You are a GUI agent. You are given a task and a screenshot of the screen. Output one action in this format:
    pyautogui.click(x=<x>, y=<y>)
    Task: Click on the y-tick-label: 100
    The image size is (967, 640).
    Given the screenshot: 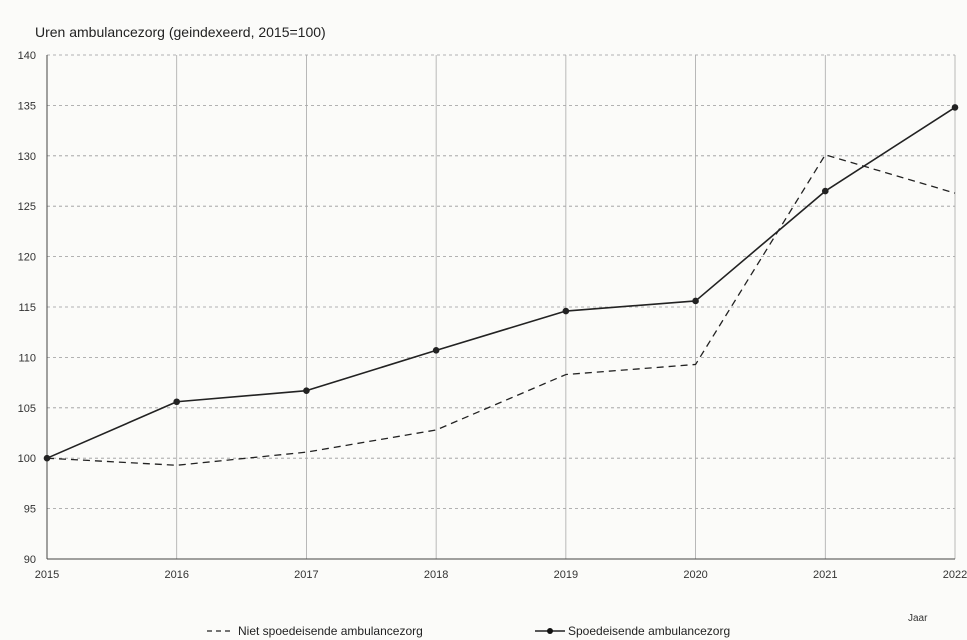 What is the action you would take?
    pyautogui.click(x=27, y=459)
    